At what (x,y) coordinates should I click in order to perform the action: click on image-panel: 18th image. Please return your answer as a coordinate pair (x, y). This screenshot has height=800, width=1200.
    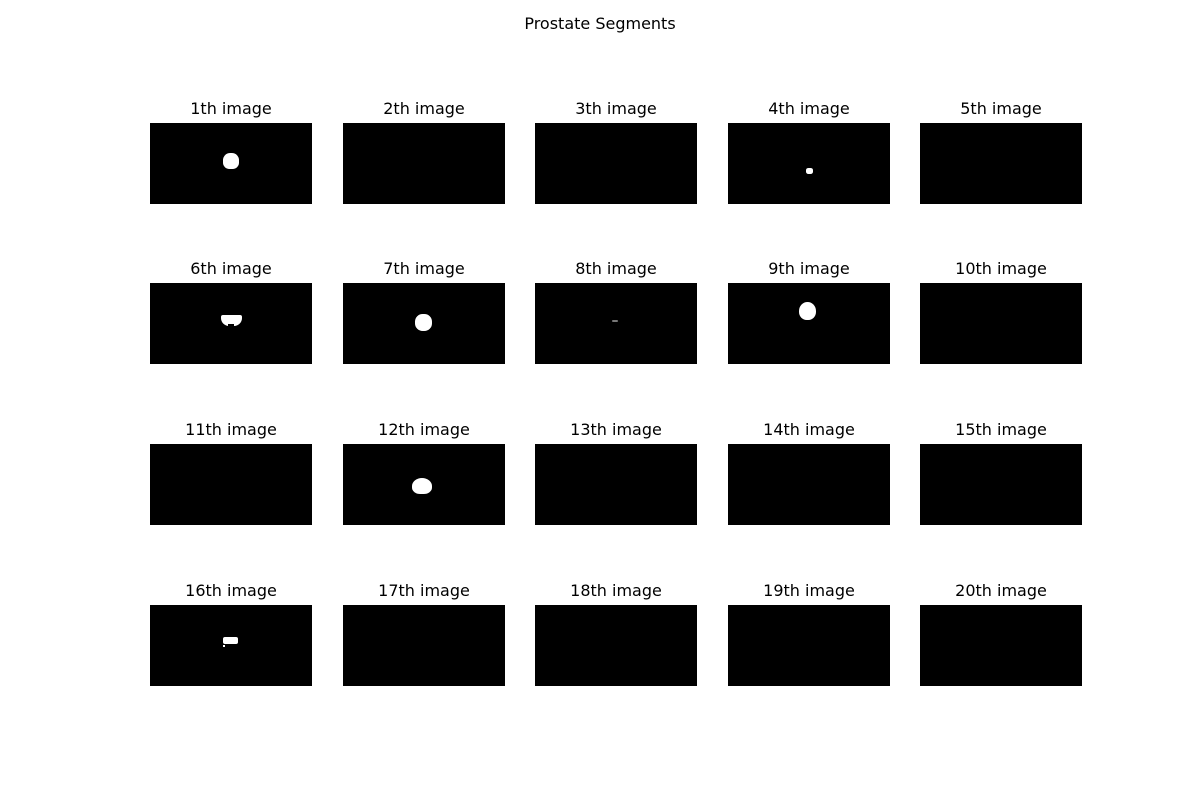
    Looking at the image, I should click on (616, 633).